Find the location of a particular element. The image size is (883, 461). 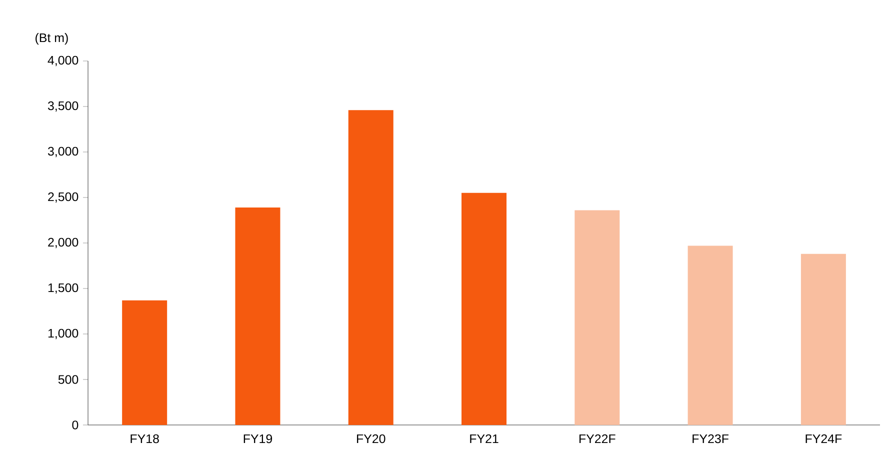

y-tick-label: 2,000 is located at coordinates (63, 243).